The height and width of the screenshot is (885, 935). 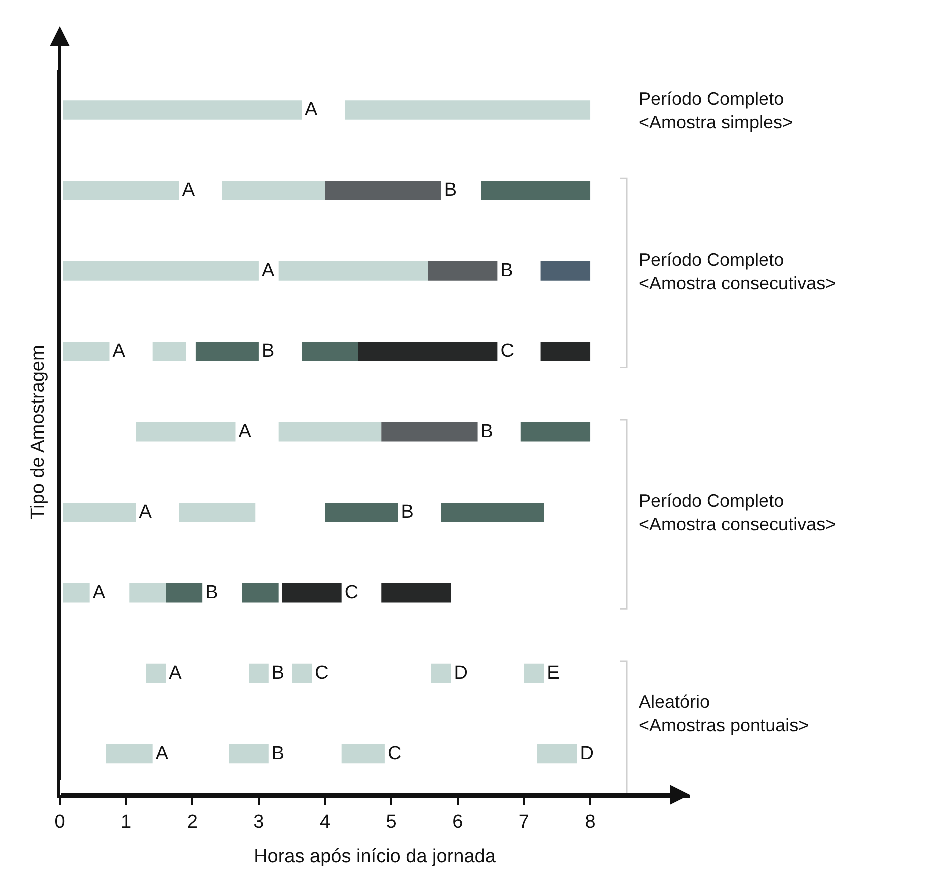 I want to click on x-tick-label: 3, so click(x=259, y=822).